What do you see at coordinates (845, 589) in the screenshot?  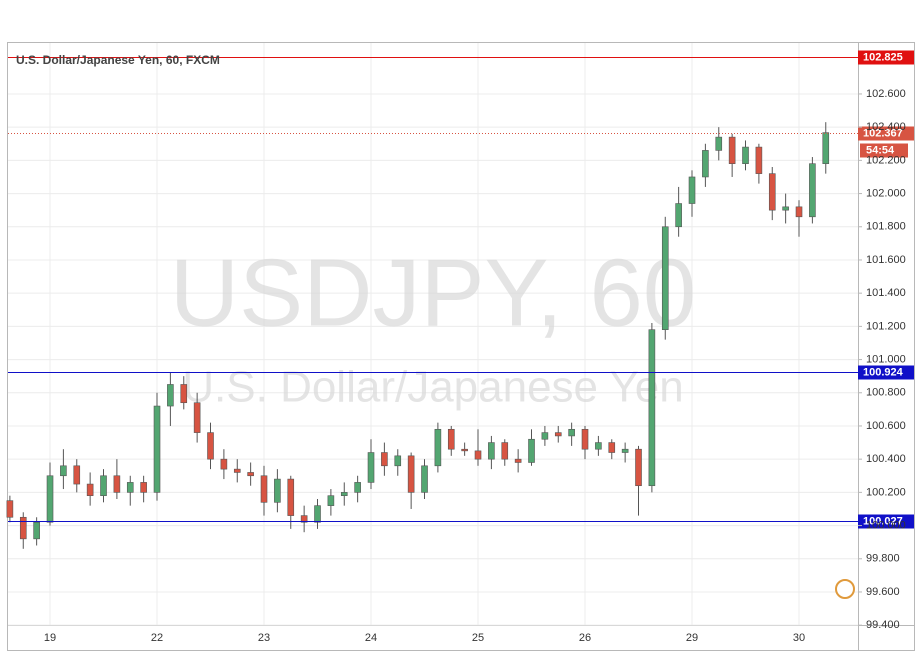 I see `alert-icon` at bounding box center [845, 589].